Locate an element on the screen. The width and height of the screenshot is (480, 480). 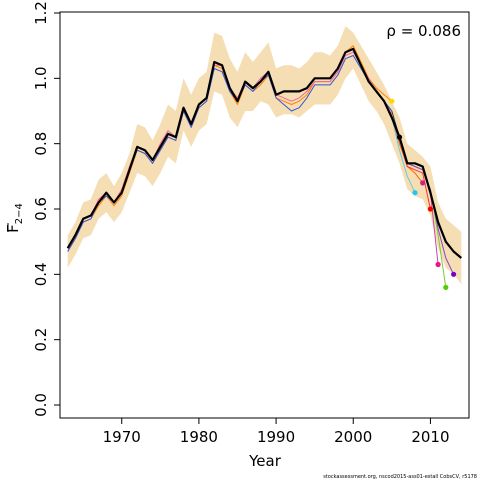
x-axis-title: Year is located at coordinates (265, 461).